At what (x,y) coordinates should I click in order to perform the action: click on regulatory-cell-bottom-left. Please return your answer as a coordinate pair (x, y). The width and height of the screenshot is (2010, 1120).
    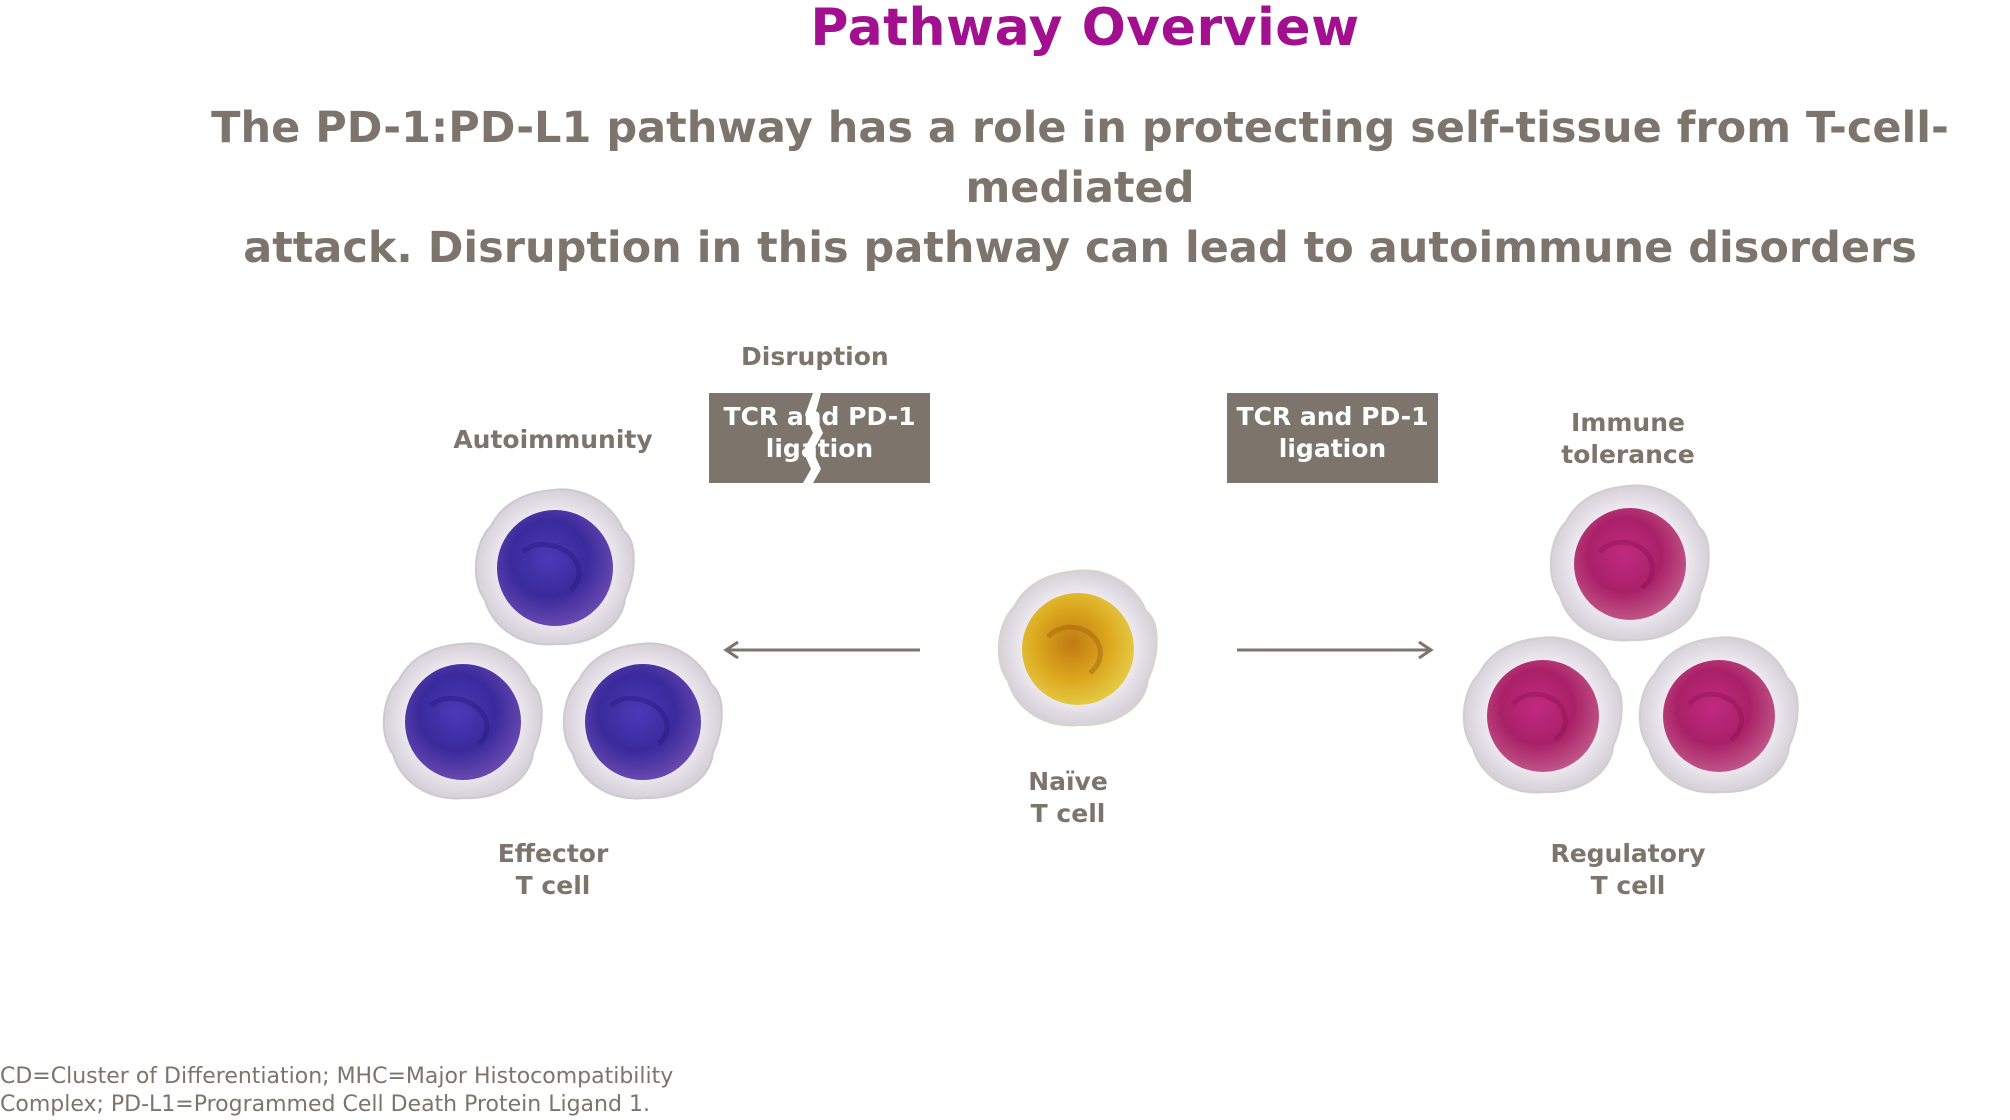
    Looking at the image, I should click on (1542, 715).